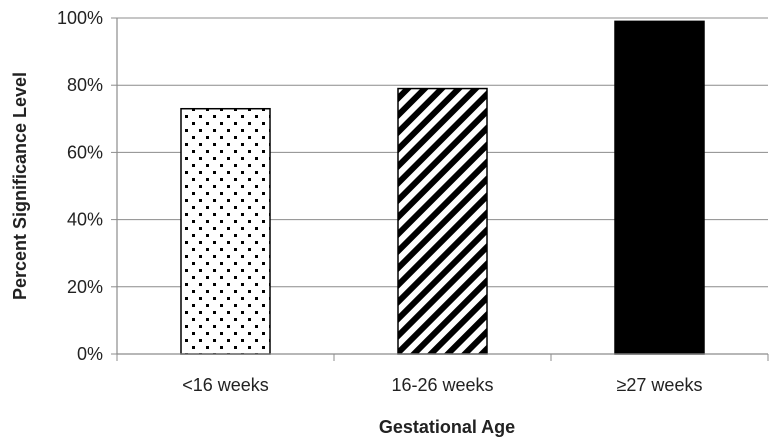 This screenshot has height=447, width=771. I want to click on y-tick-label: 80%, so click(85, 85).